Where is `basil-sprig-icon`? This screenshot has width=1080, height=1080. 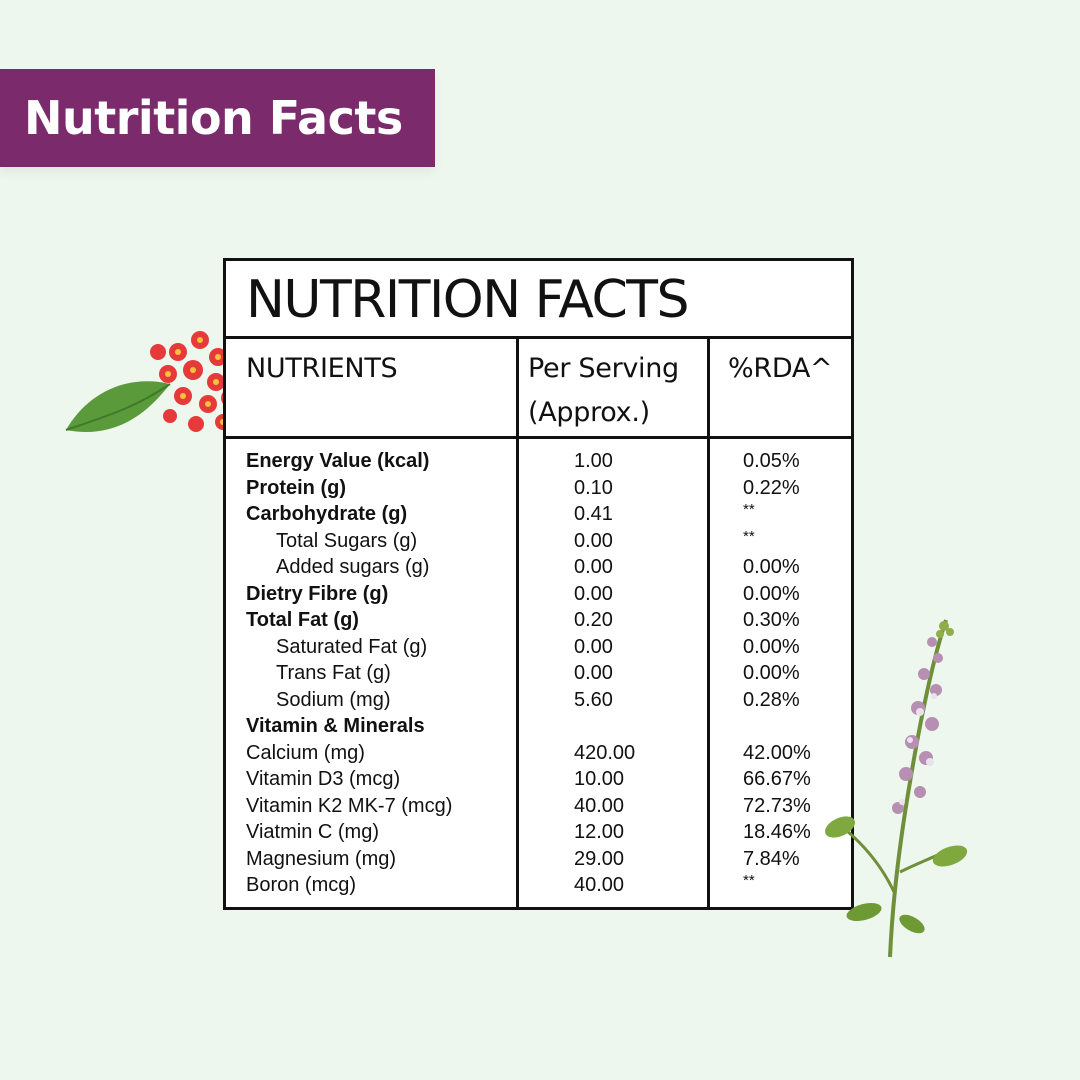 basil-sprig-icon is located at coordinates (896, 788).